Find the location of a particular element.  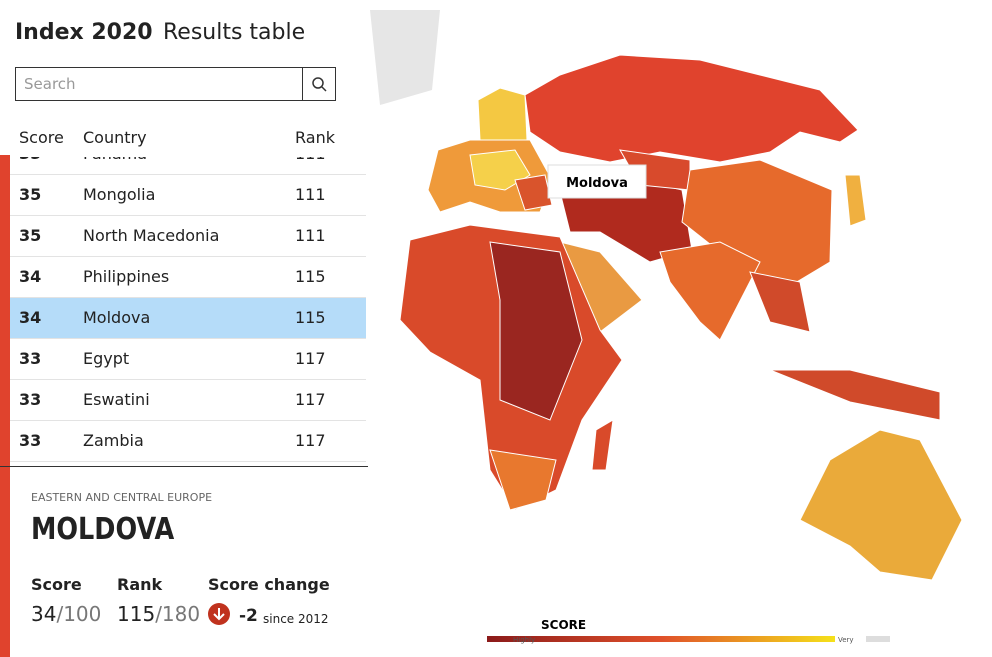

japan is located at coordinates (855, 200).